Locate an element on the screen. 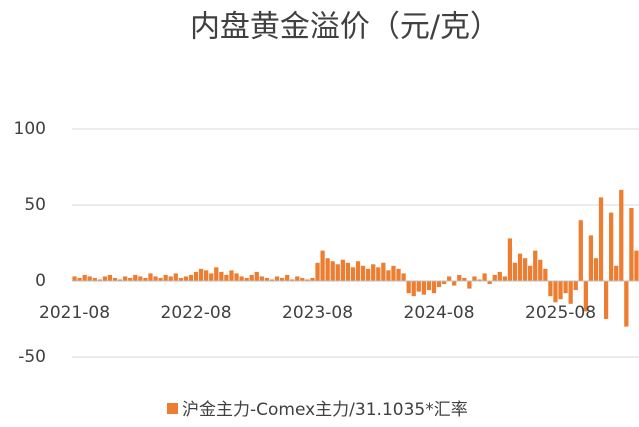 The height and width of the screenshot is (427, 639). x-tick-label: 2023-08 is located at coordinates (317, 313).